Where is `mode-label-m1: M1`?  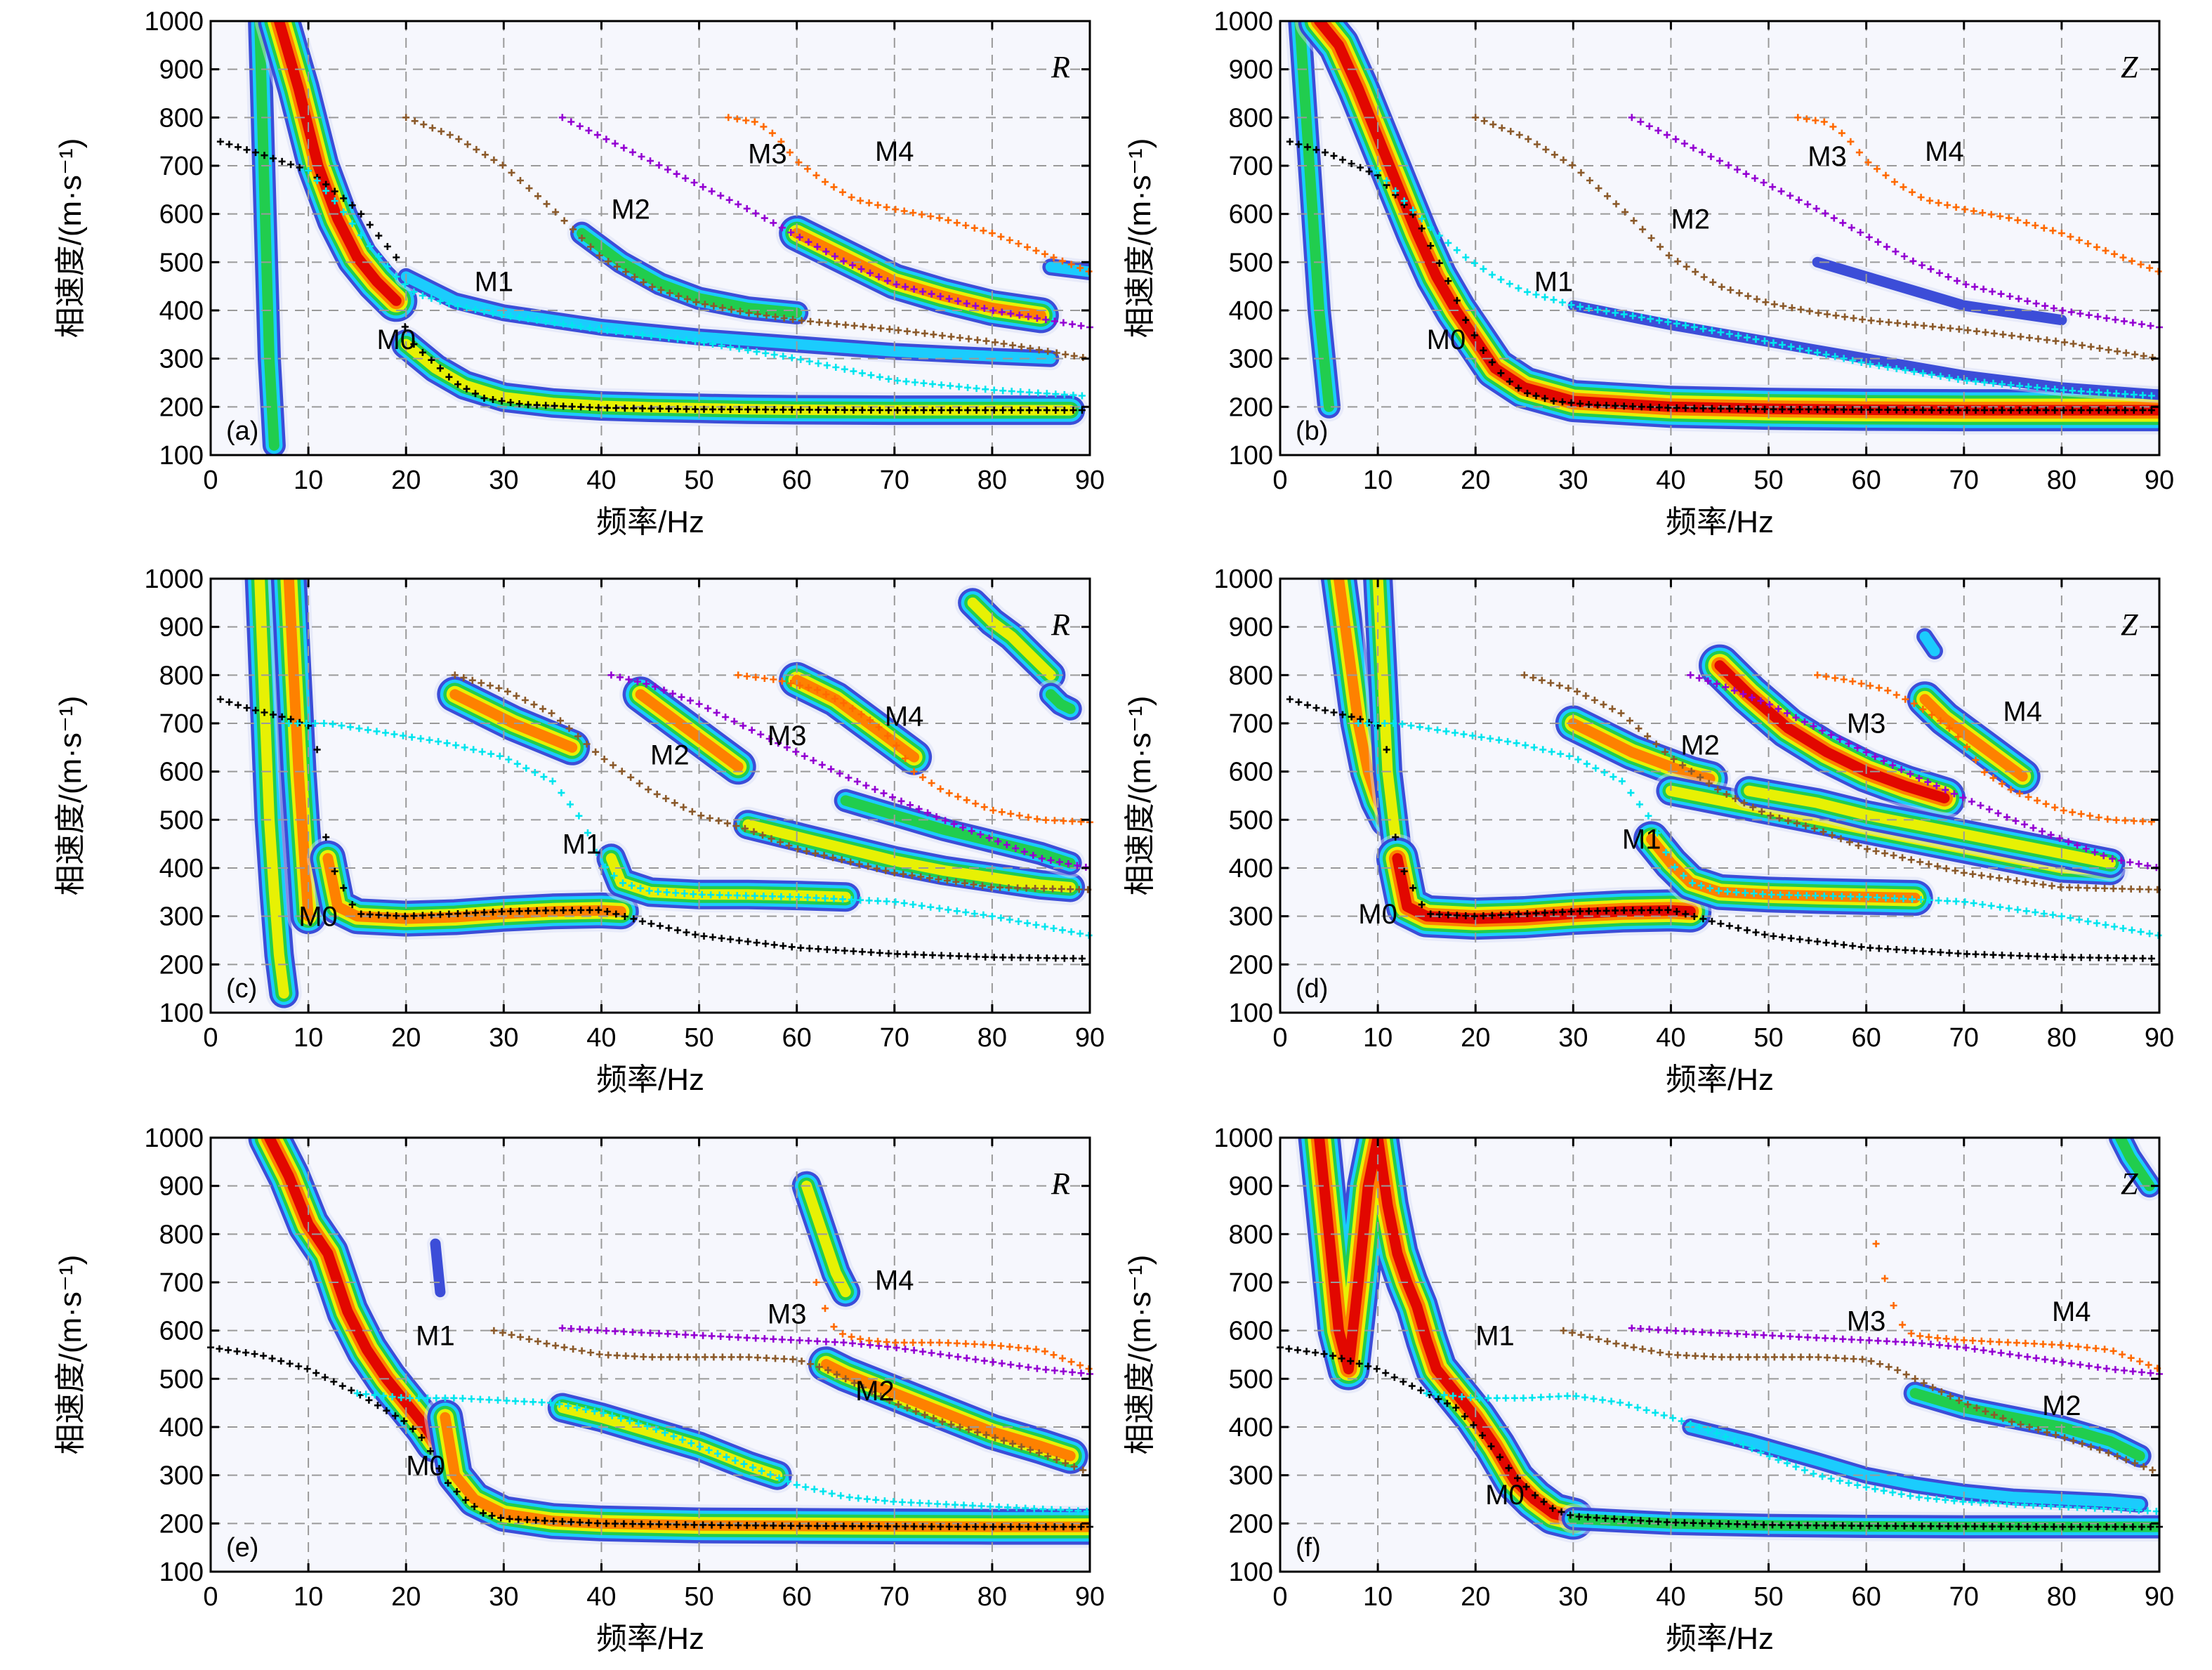 mode-label-m1: M1 is located at coordinates (1495, 1336).